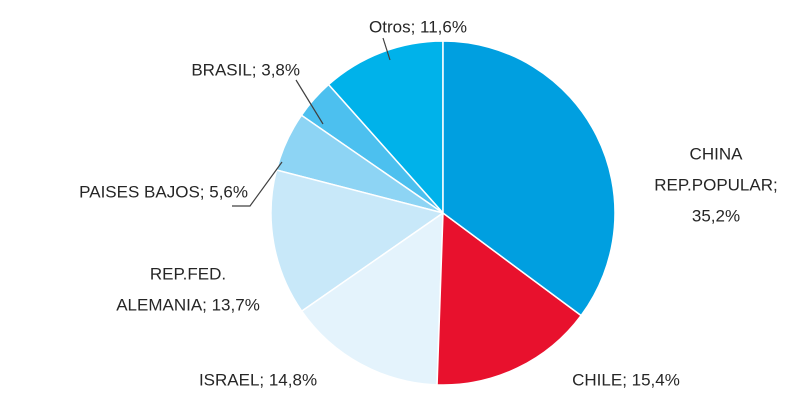 This screenshot has height=403, width=797. Describe the element at coordinates (418, 26) in the screenshot. I see `data-label: Otros; 11,6%` at that location.